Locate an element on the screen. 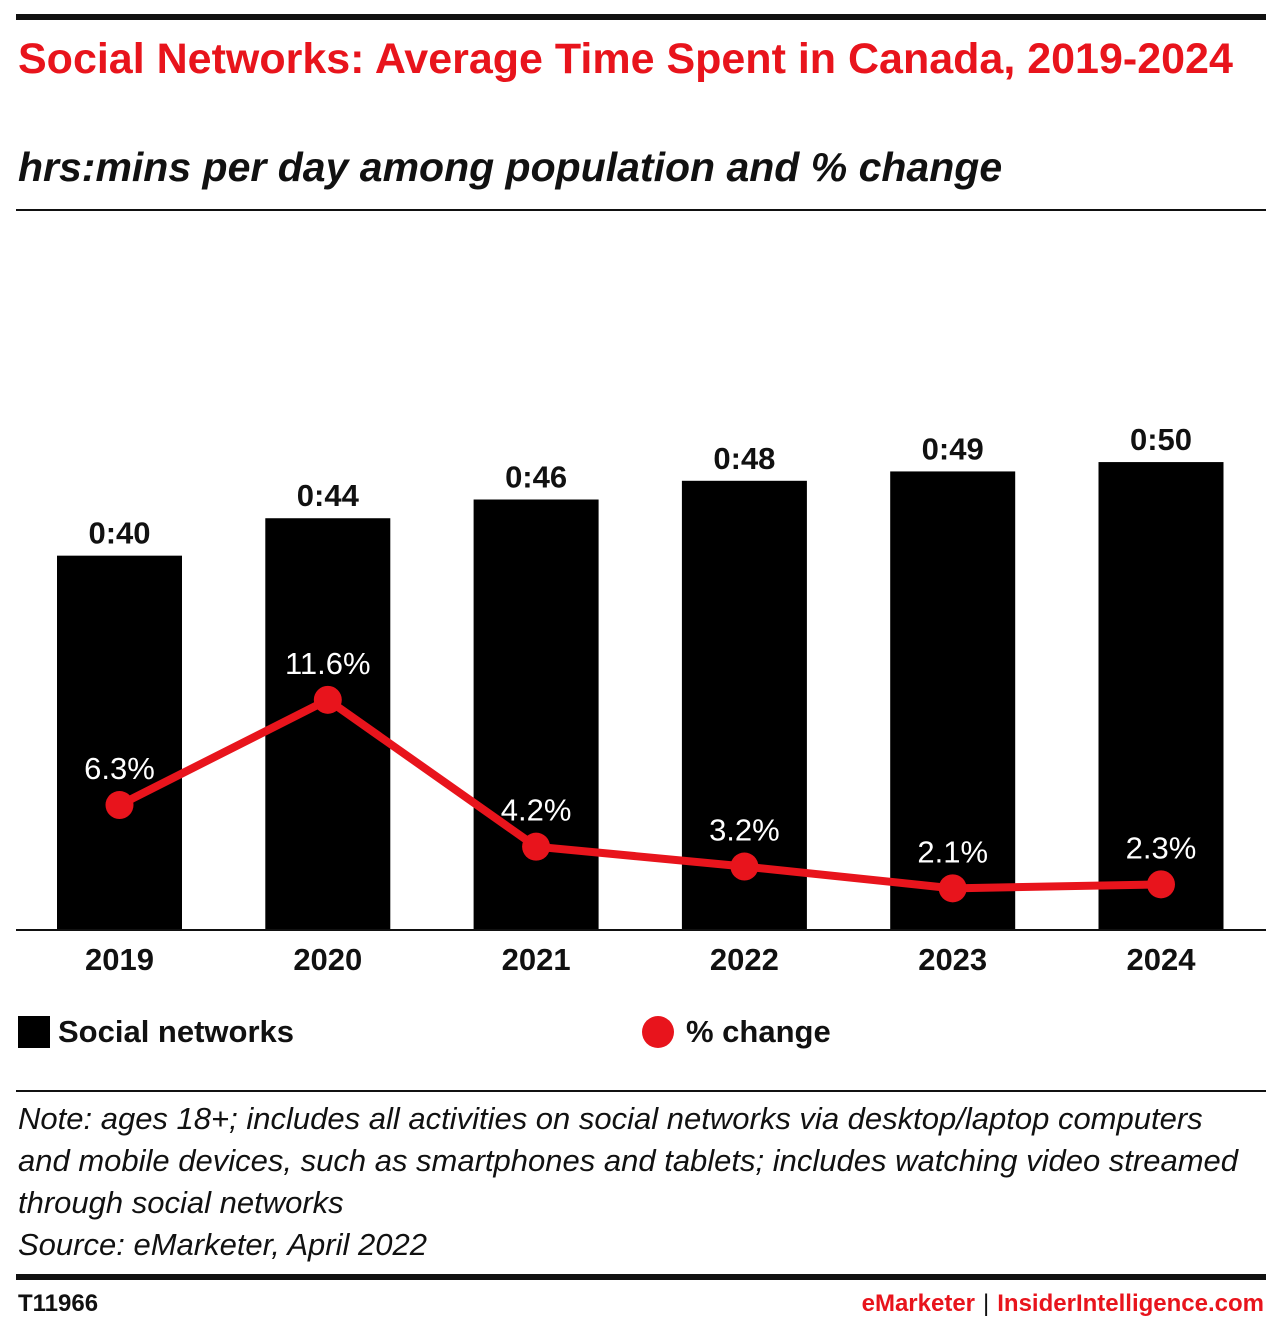  footer-brand: eMarketer | InsiderIntelligence.com is located at coordinates (1063, 1304).